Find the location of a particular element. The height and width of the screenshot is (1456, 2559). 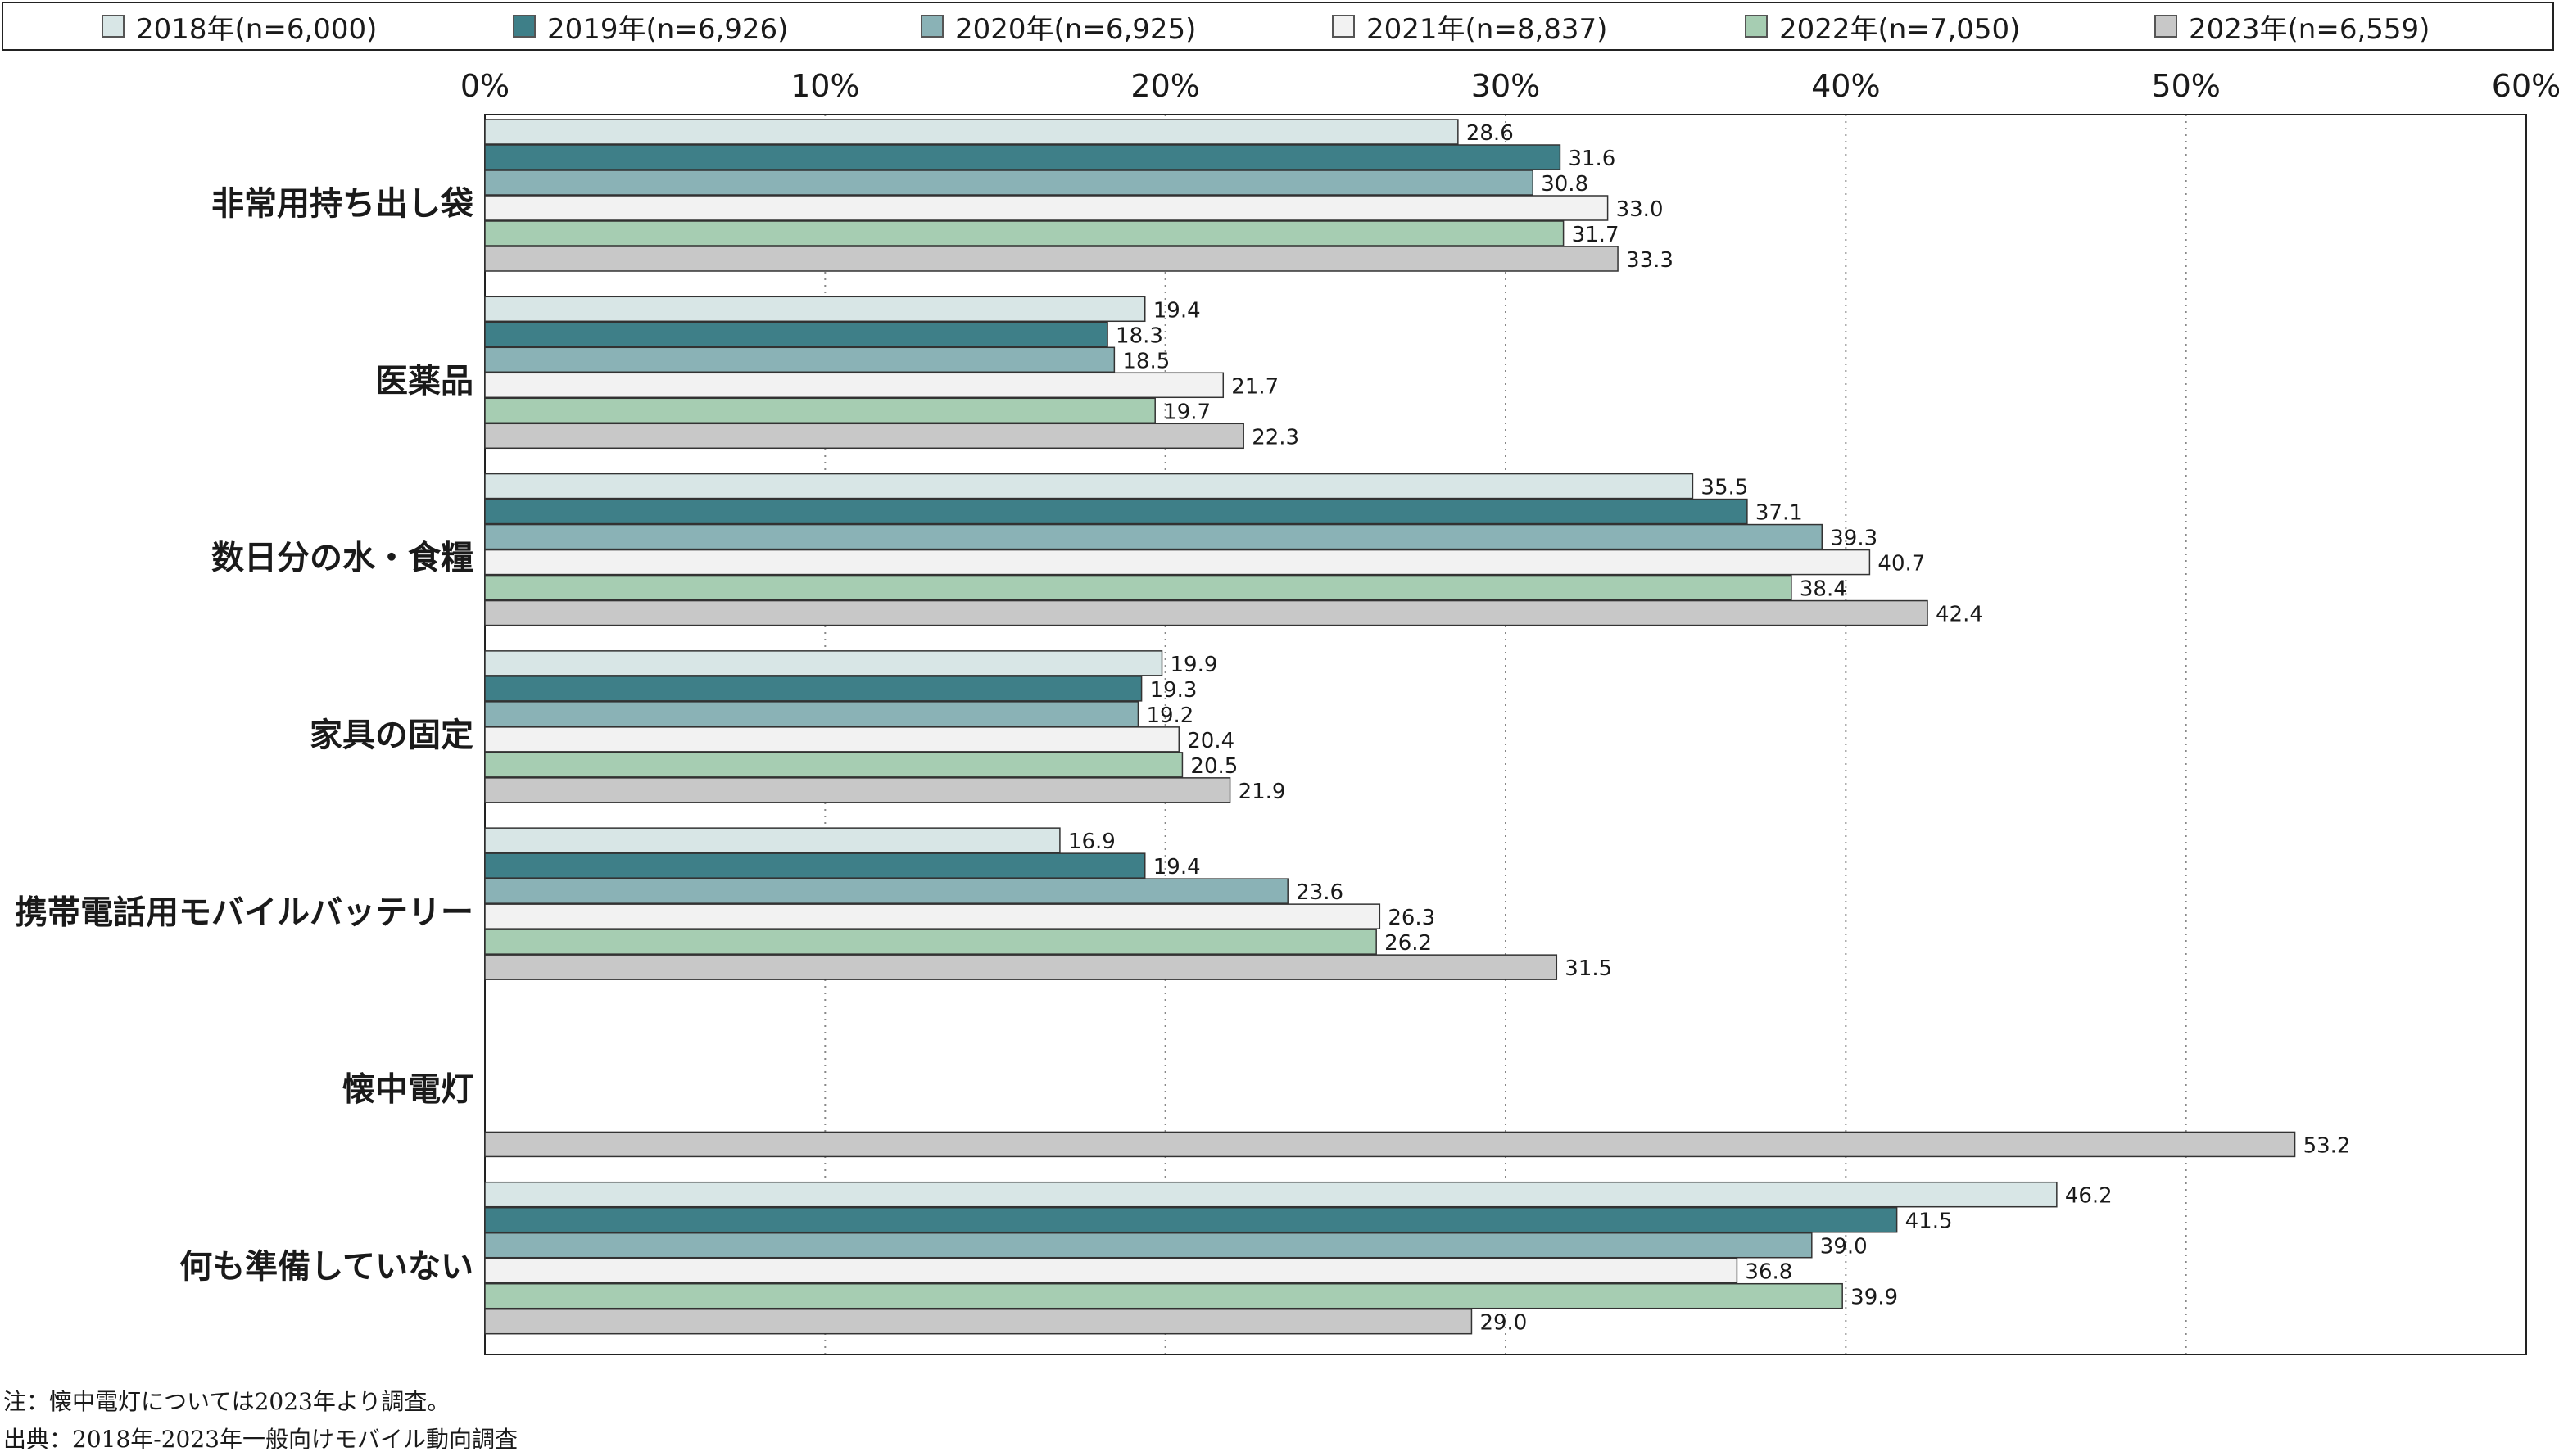

legend-label-2023: 2023年(n=6,559) is located at coordinates (2309, 29).